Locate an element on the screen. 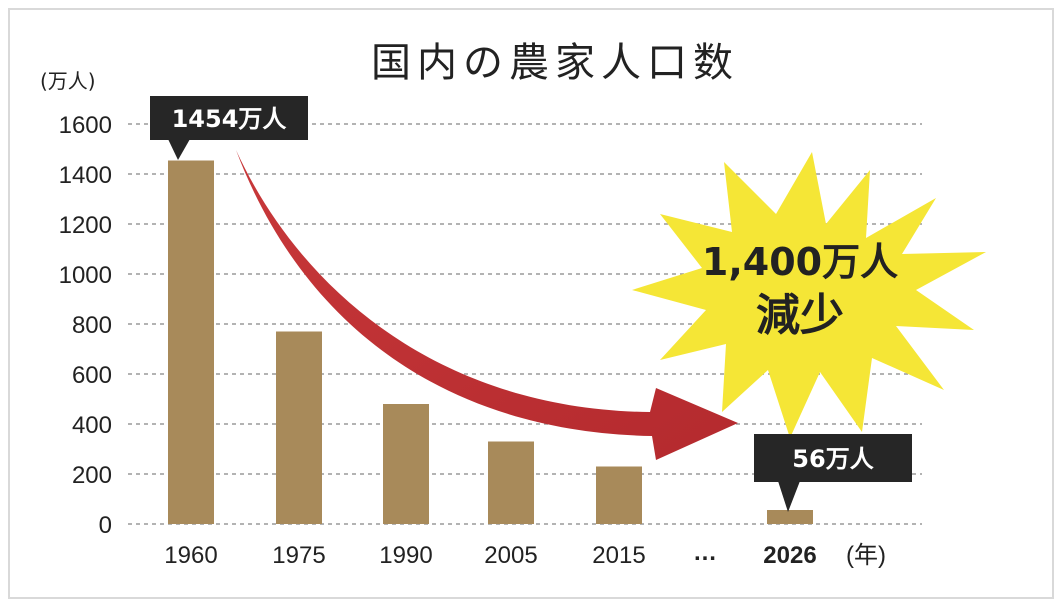 Image resolution: width=1064 pixels, height=609 pixels. x-axis-ticks: 1960 1975 1990 2005 2015 … 2026 is located at coordinates (490, 554).